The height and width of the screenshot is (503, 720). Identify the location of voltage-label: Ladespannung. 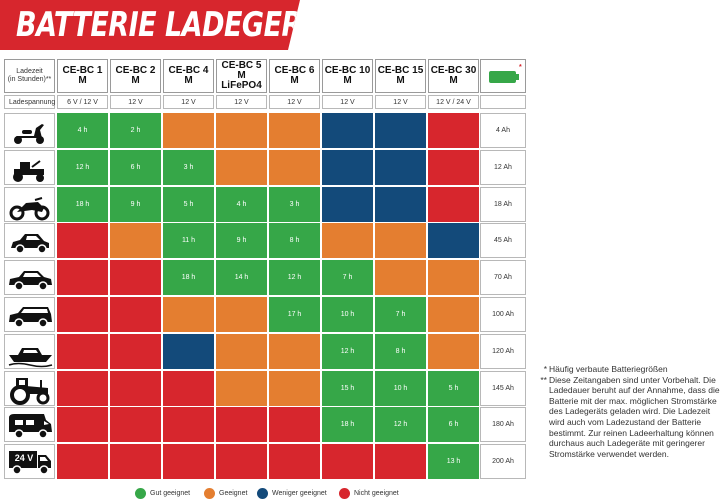
(29, 102).